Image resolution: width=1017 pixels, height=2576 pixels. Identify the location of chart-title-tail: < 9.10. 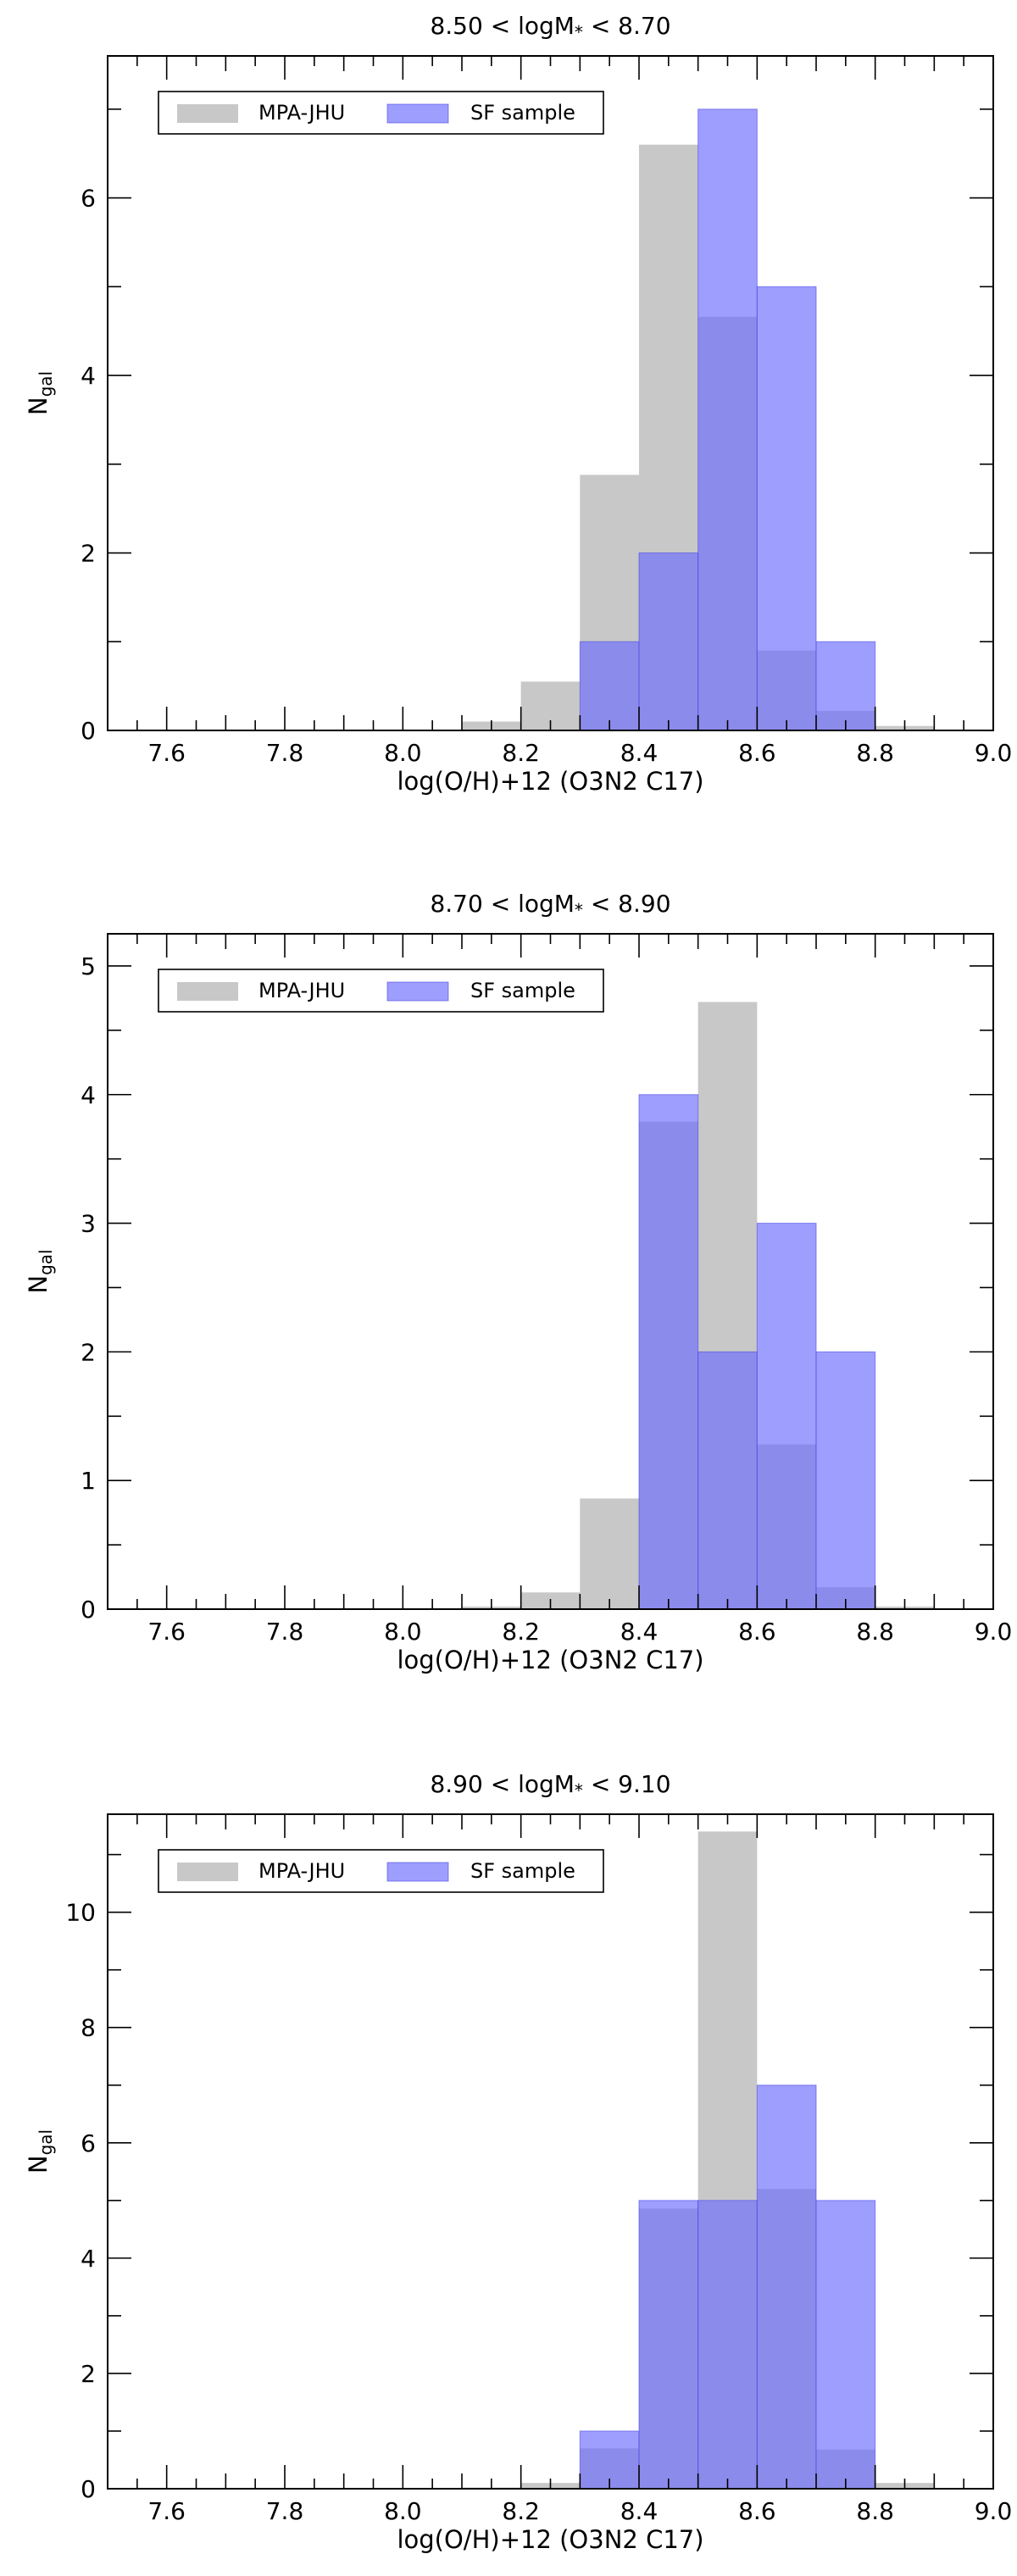
(627, 1784).